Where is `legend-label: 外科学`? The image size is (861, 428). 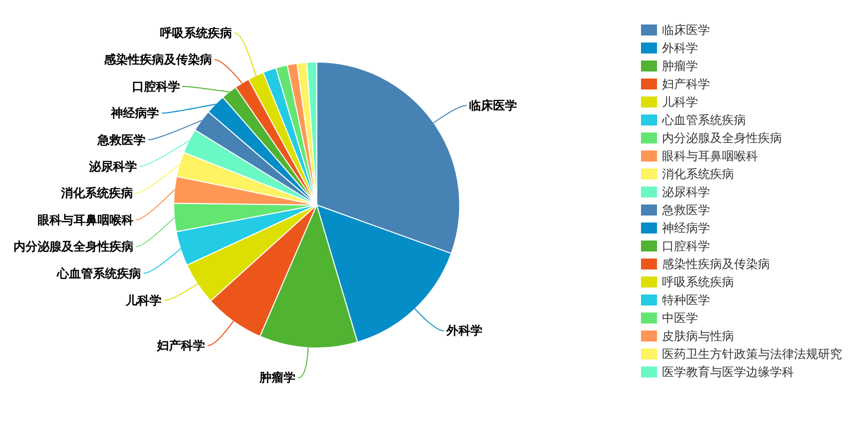
legend-label: 外科学 is located at coordinates (680, 48).